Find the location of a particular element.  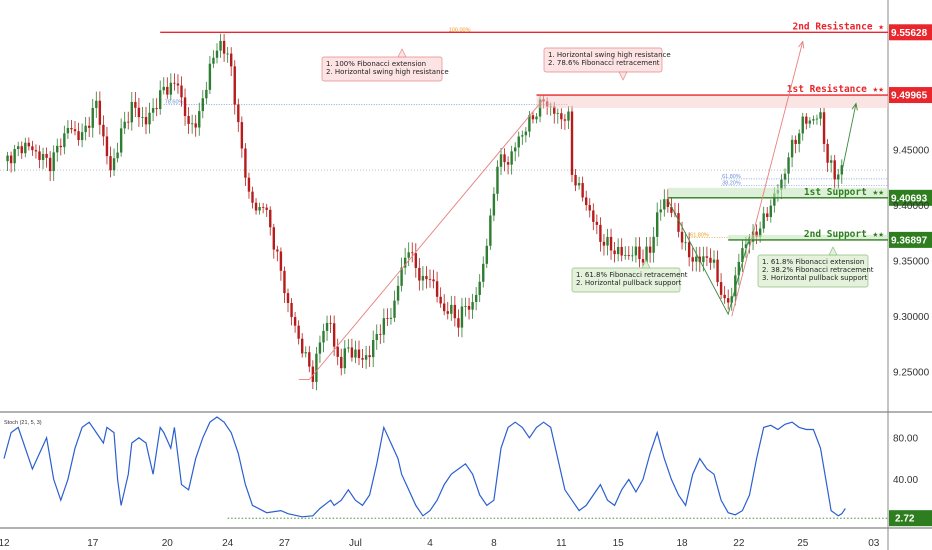

annotation-line: 2. 78.6% Fibonacci retracement is located at coordinates (604, 63).